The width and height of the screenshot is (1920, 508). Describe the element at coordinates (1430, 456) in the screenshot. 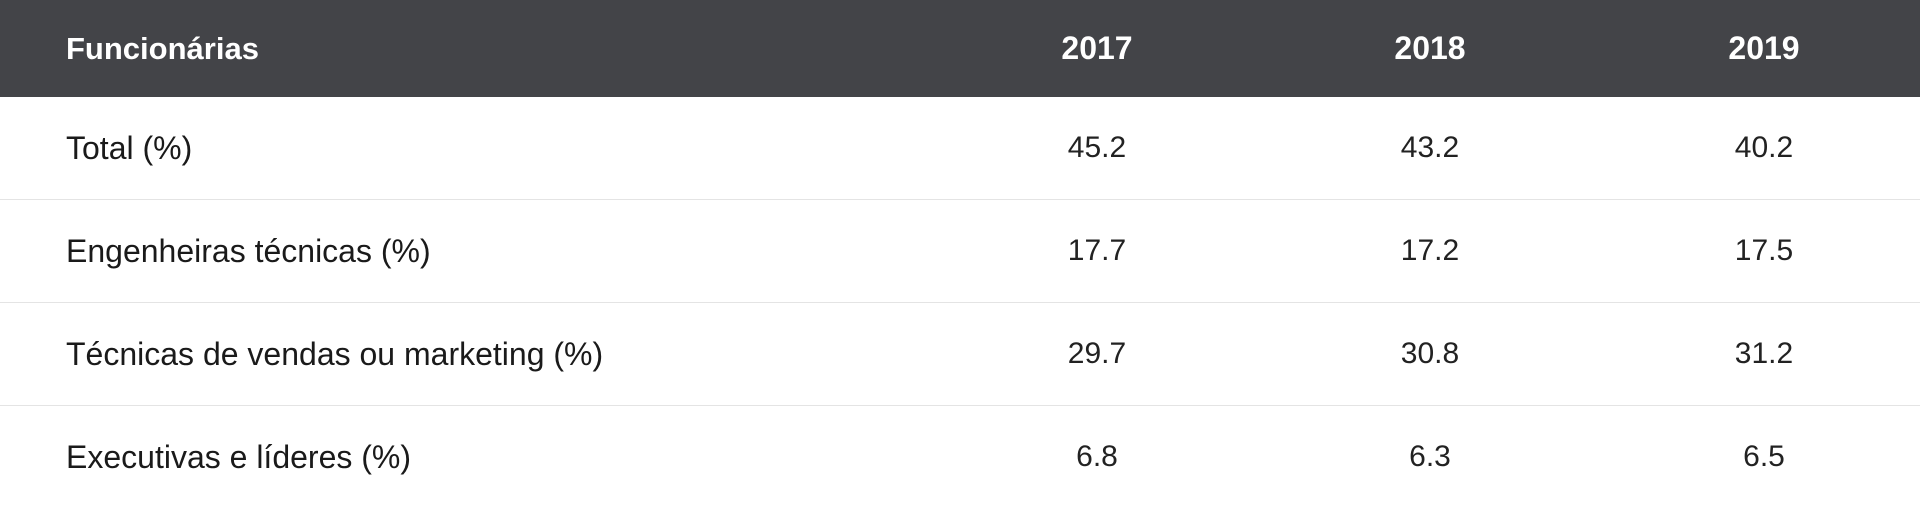

I see `row-value-2018: 6.3` at that location.